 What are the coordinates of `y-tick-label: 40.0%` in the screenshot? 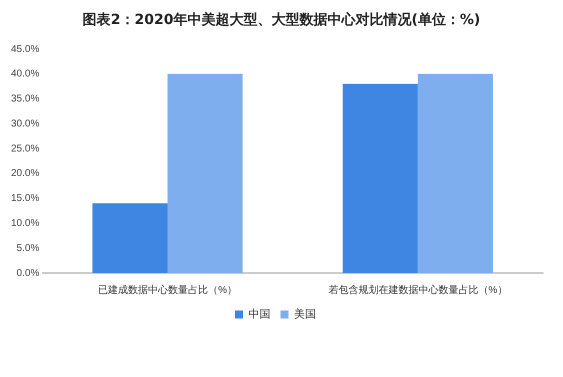 It's located at (25, 74).